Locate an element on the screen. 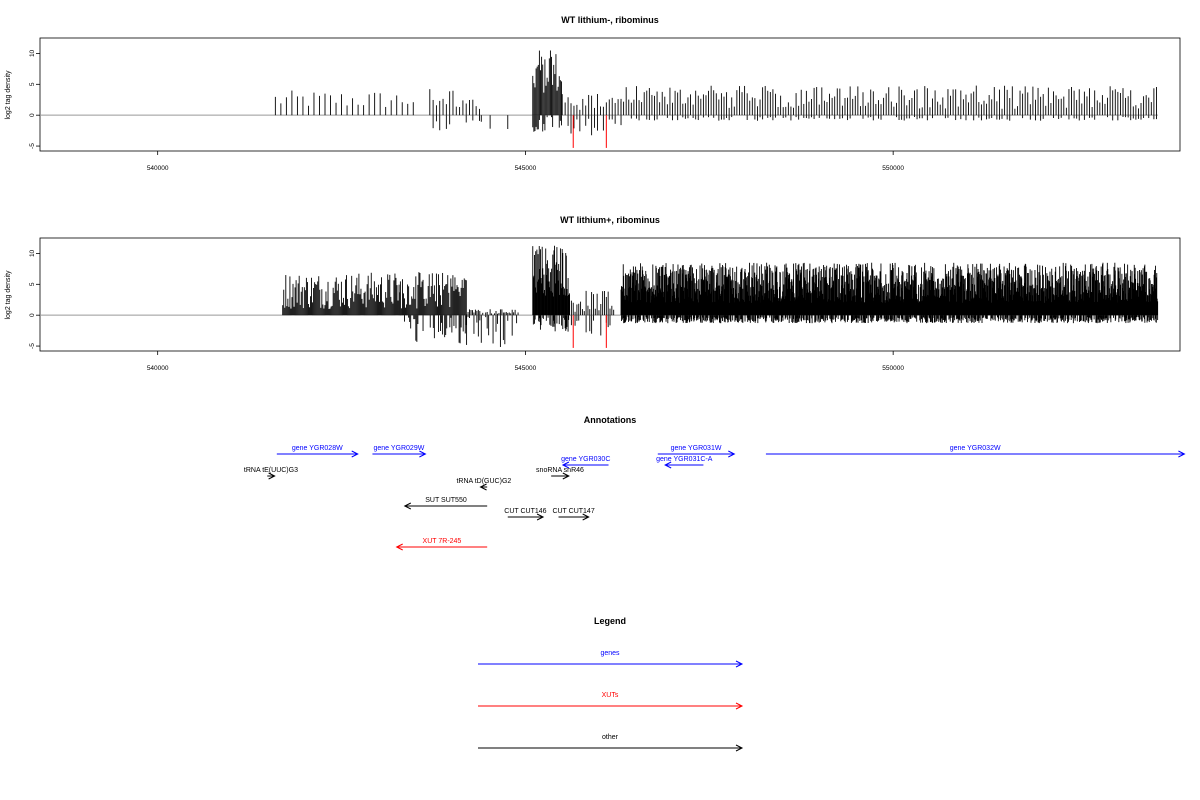 The image size is (1200, 800). legend-label: other is located at coordinates (610, 737).